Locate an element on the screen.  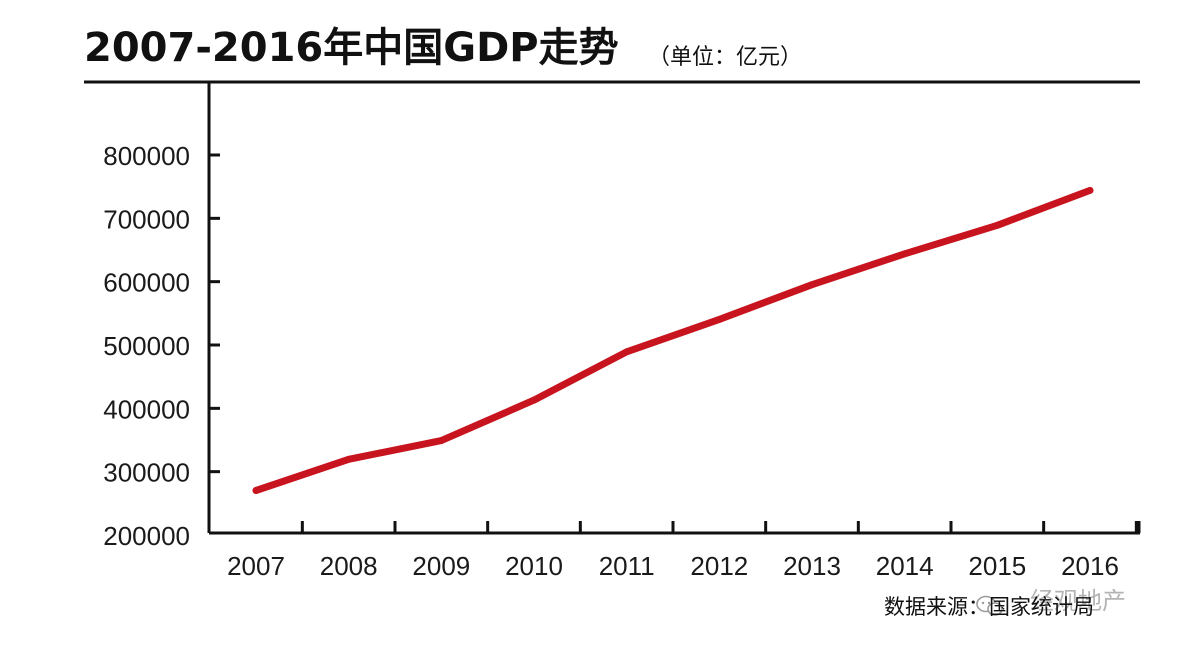
wechat-logo-icon is located at coordinates (989, 605).